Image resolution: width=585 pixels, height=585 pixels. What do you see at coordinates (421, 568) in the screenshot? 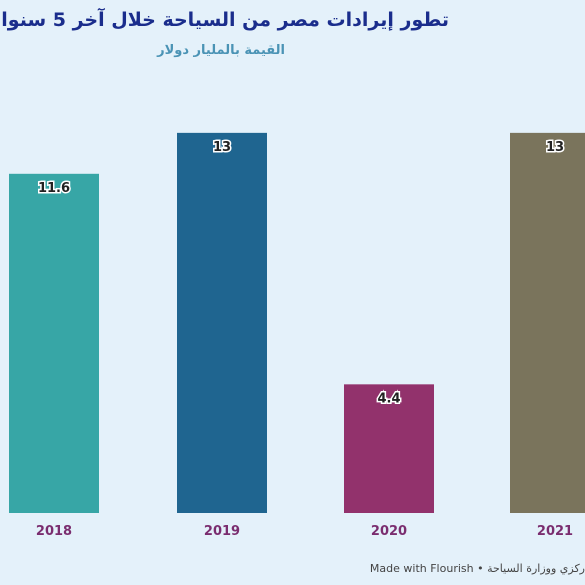
I see `flourish-credit: Made with Flourish` at bounding box center [421, 568].